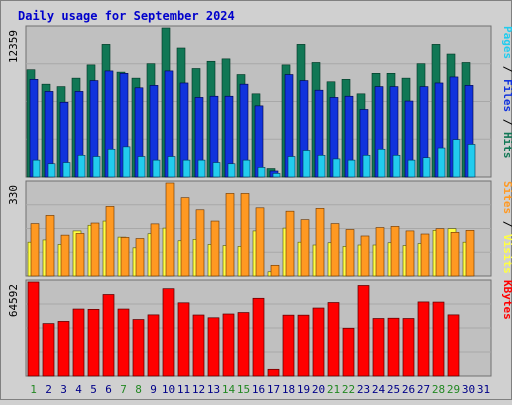 This screenshot has width=512, height=405. I want to click on day-label: 15, so click(243, 389).